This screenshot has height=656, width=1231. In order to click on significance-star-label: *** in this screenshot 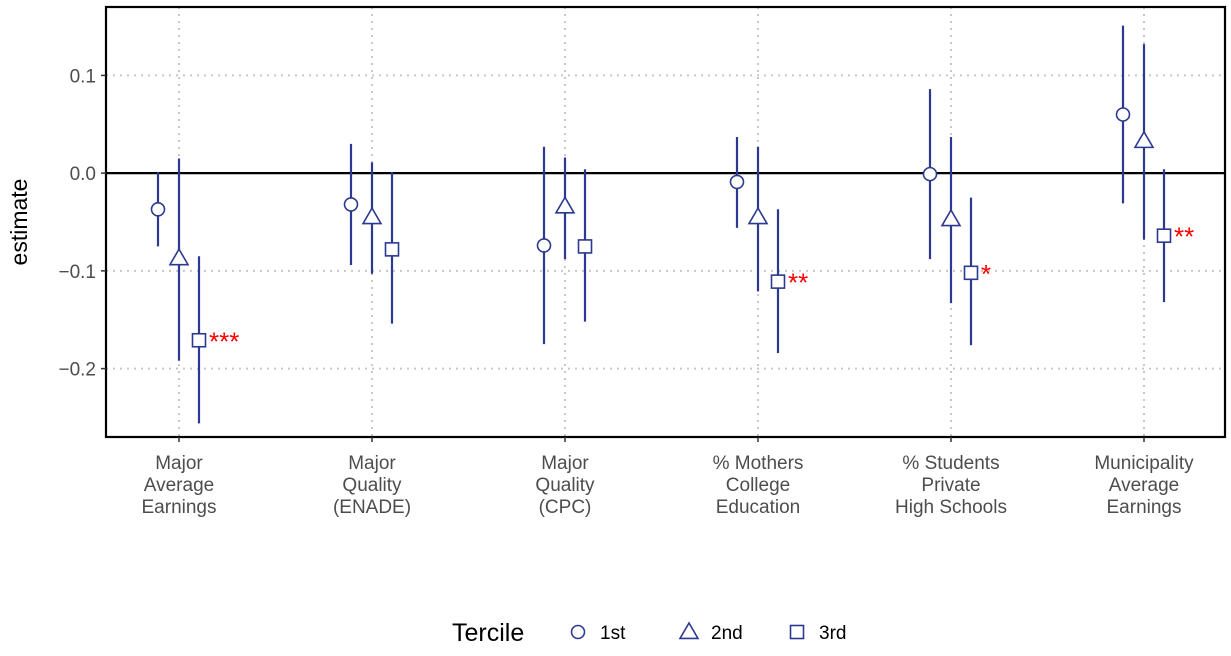, I will do `click(224, 341)`.